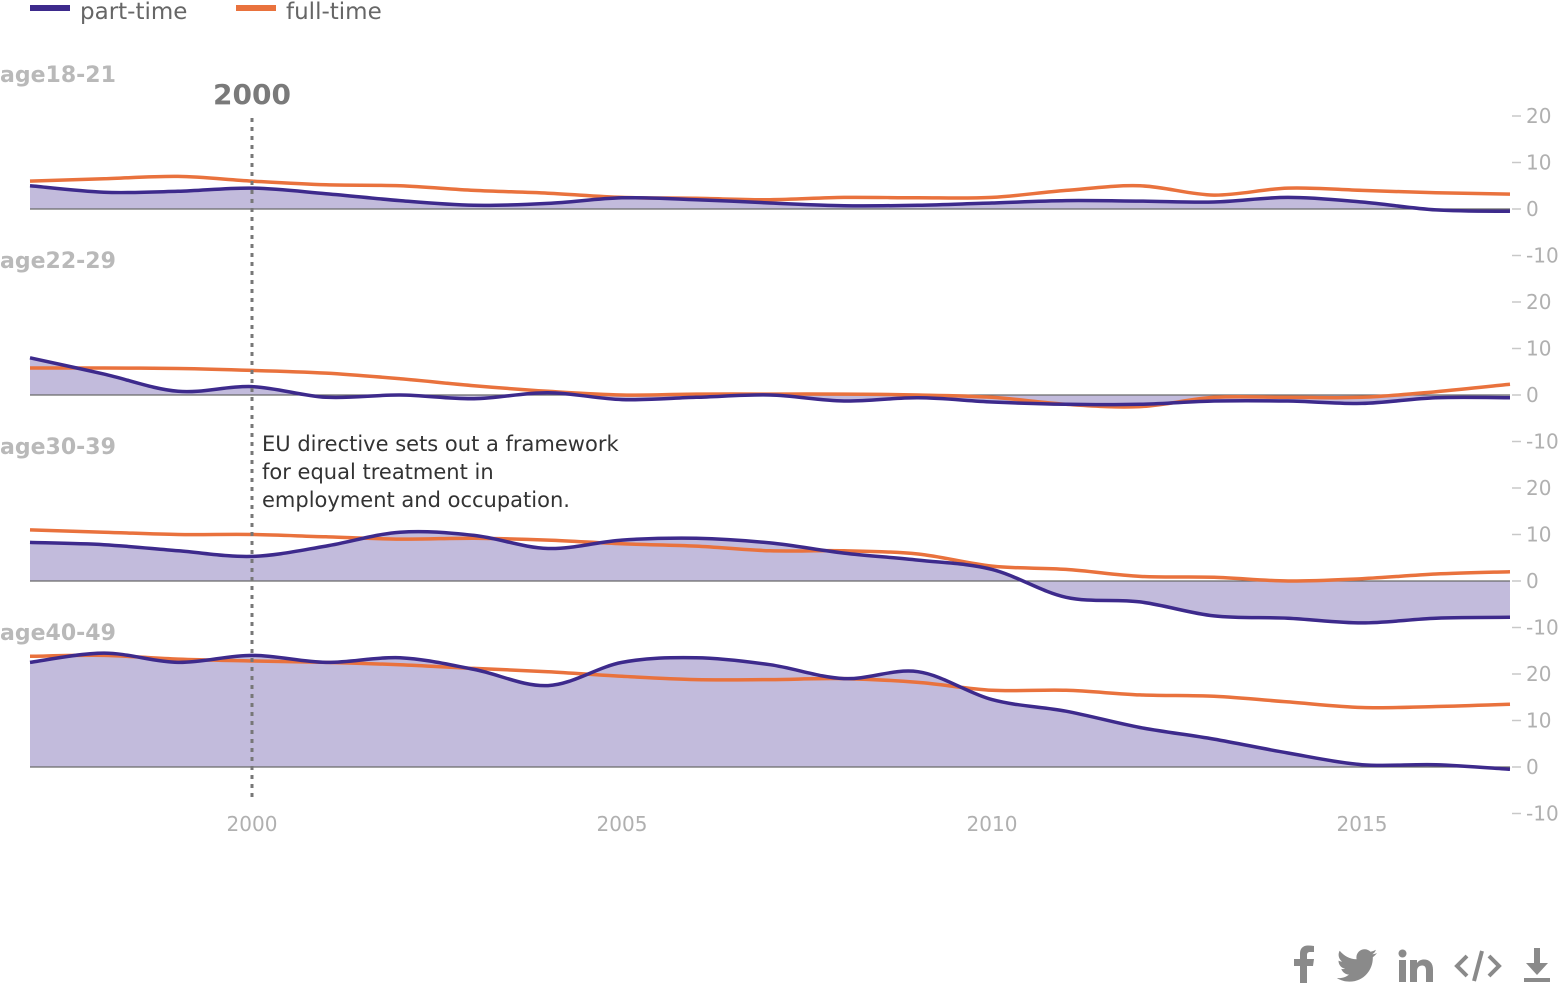 This screenshot has height=987, width=1566. Describe the element at coordinates (334, 12) in the screenshot. I see `legend-label-full-time: full-time` at that location.